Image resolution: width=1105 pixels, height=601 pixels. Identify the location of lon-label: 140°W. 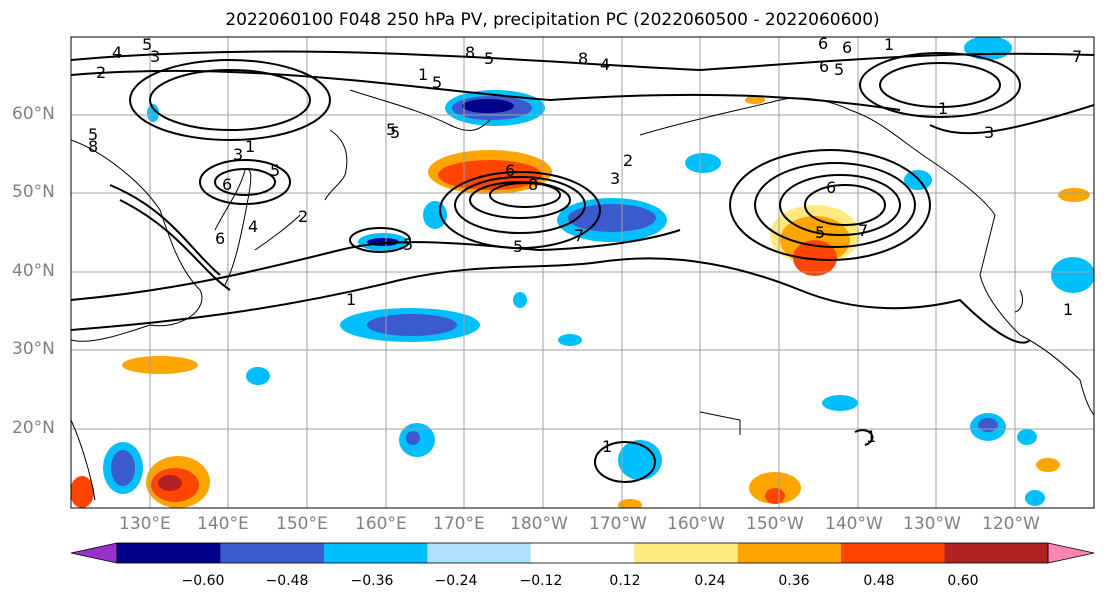
(854, 524).